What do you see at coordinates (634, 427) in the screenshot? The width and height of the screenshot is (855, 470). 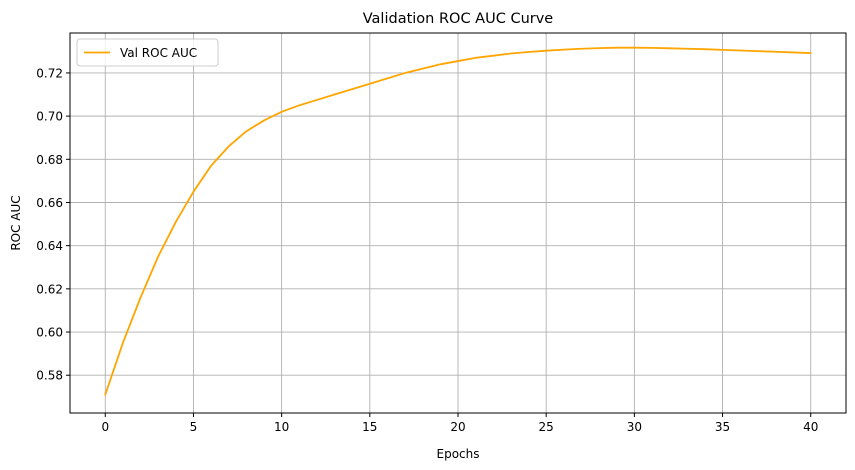 I see `x-tick-label: 30` at bounding box center [634, 427].